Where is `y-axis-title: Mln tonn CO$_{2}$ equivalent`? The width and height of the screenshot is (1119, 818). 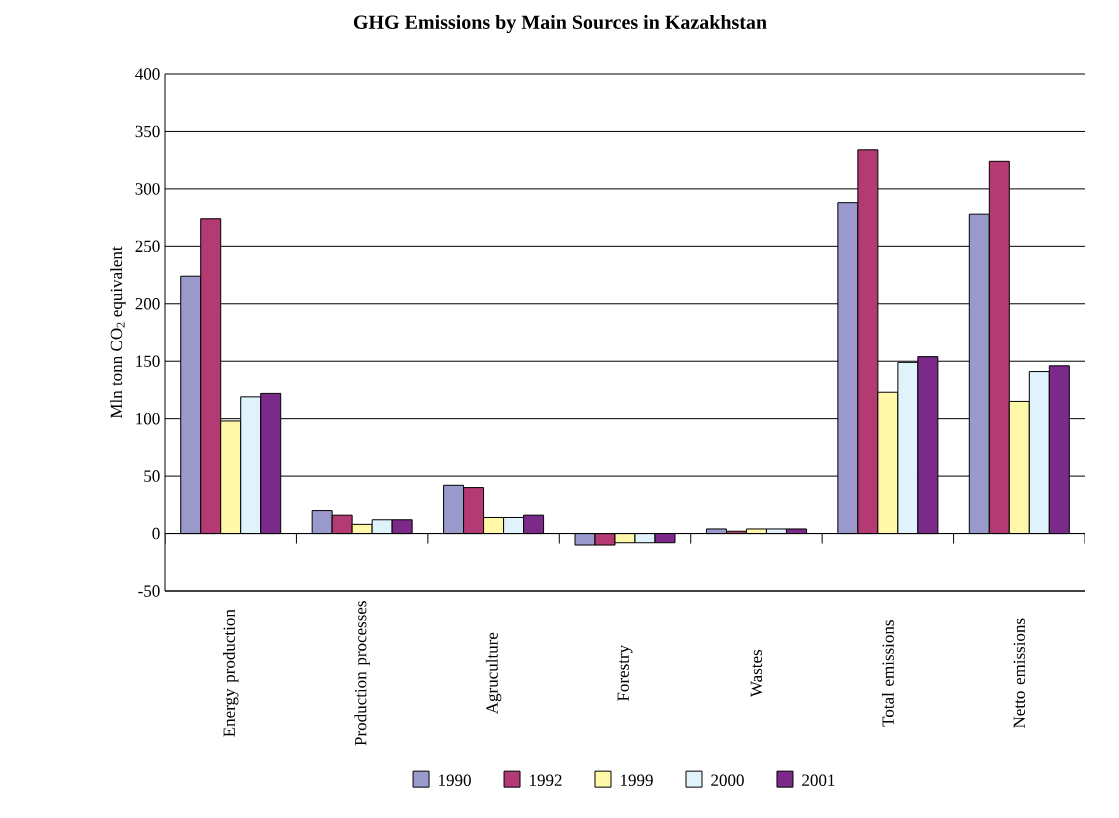
y-axis-title: Mln tonn CO$_{2}$ equivalent is located at coordinates (118, 332).